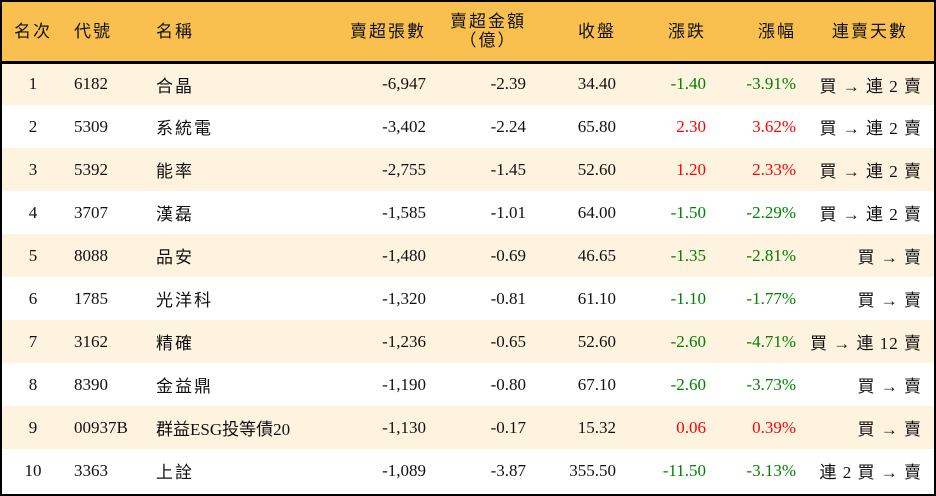 The image size is (936, 496). I want to click on cell-code: 8390, so click(91, 384).